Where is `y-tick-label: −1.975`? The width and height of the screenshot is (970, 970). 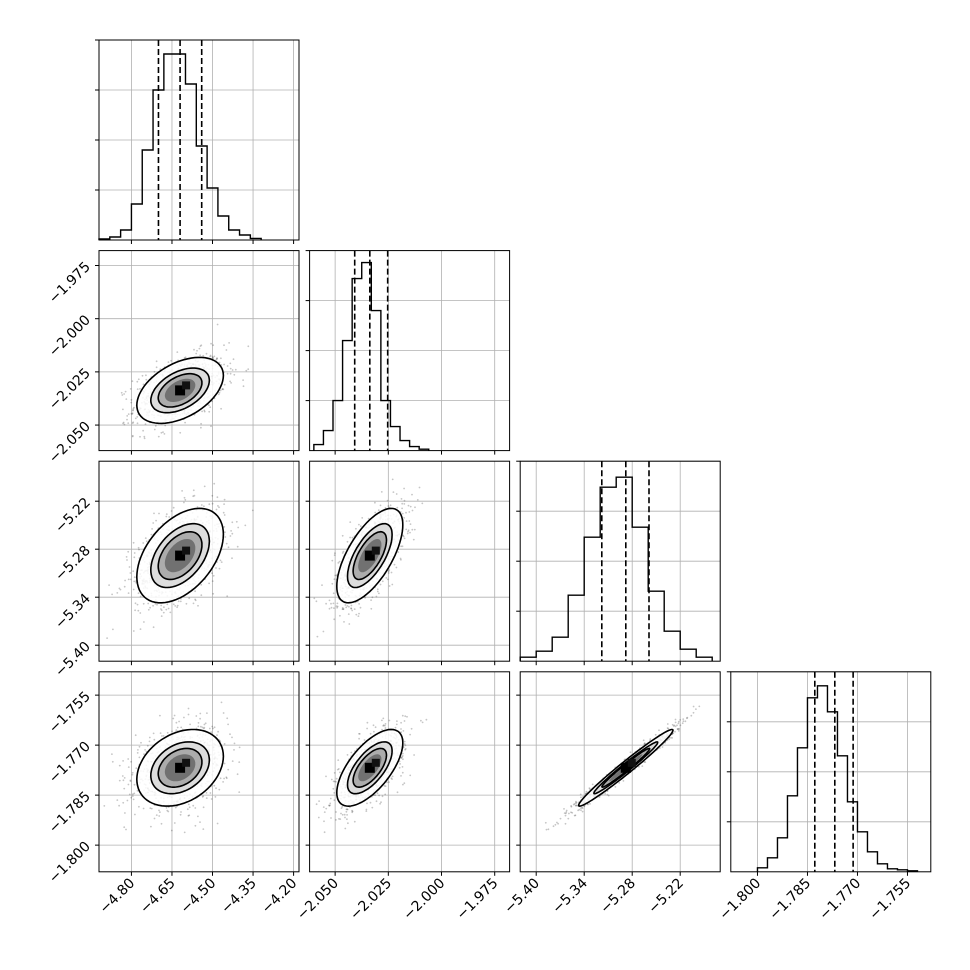
y-tick-label: −1.975 is located at coordinates (70, 283).